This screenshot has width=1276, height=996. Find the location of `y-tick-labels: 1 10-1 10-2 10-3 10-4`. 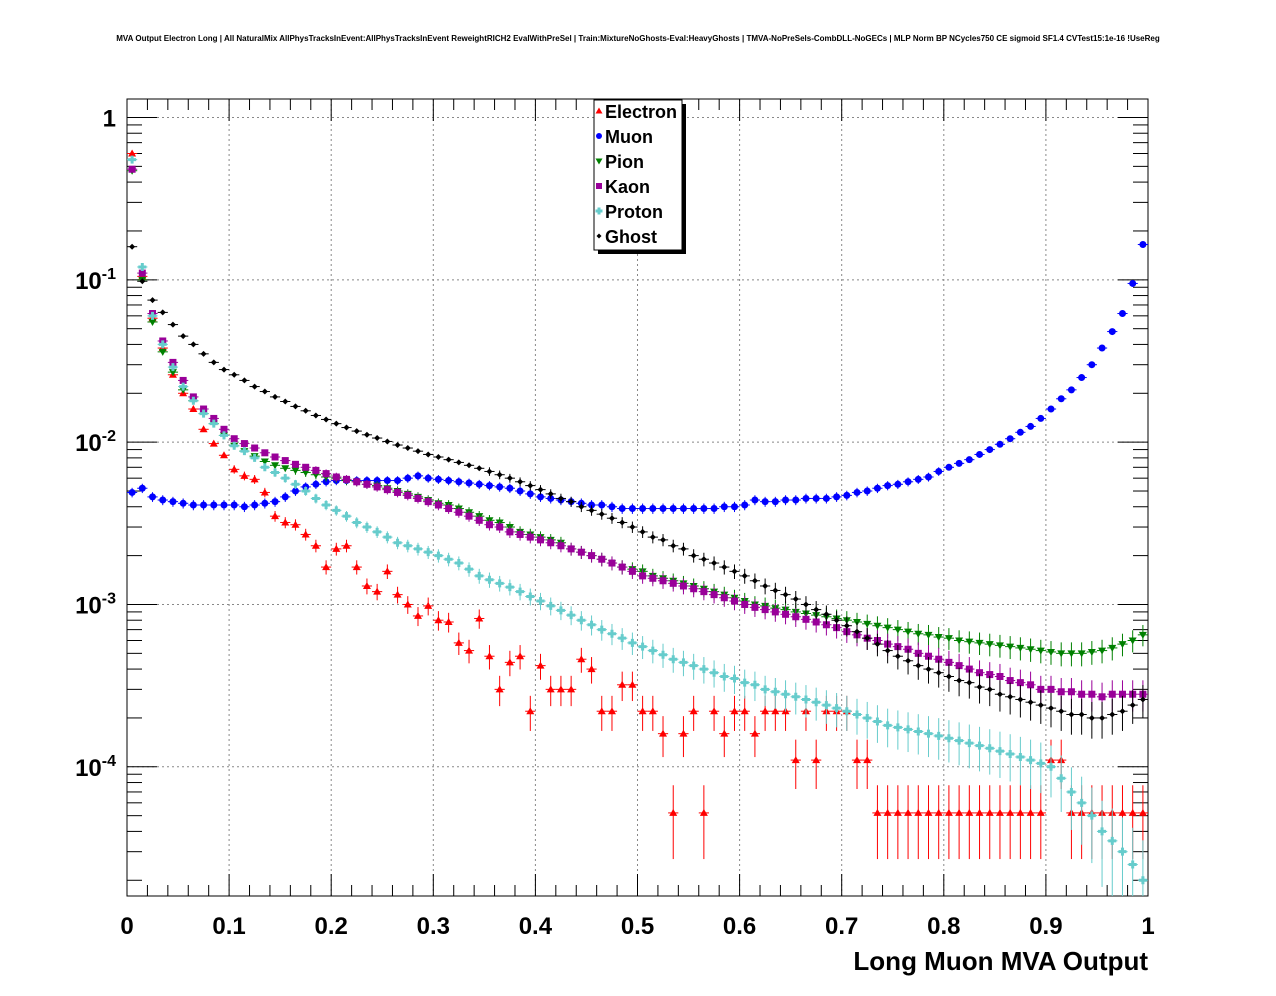

y-tick-labels: 1 10-1 10-2 10-3 10-4 is located at coordinates (95, 443).